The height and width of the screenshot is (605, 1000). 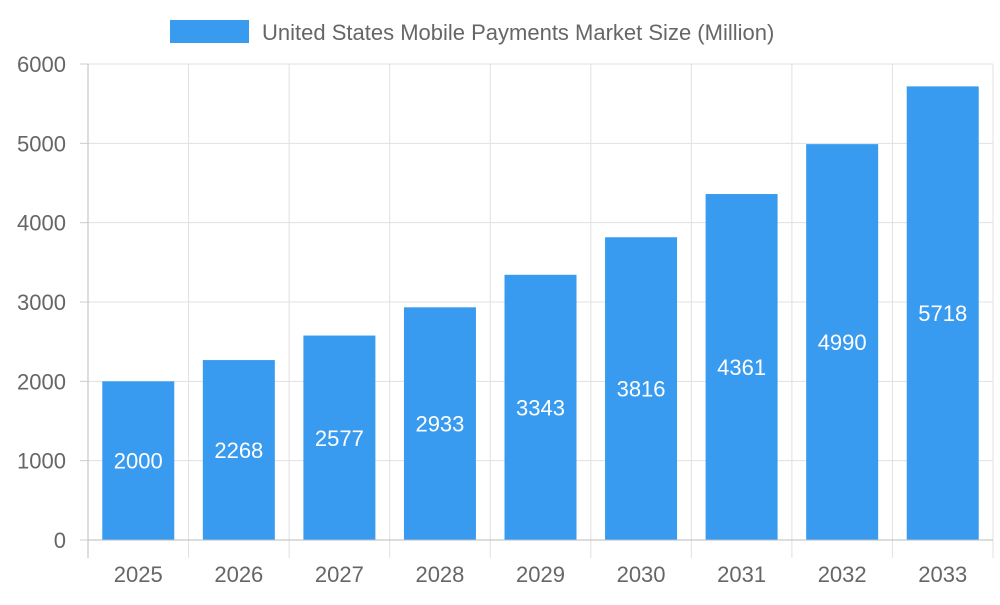 What do you see at coordinates (138, 574) in the screenshot?
I see `x-tick-label: 2025` at bounding box center [138, 574].